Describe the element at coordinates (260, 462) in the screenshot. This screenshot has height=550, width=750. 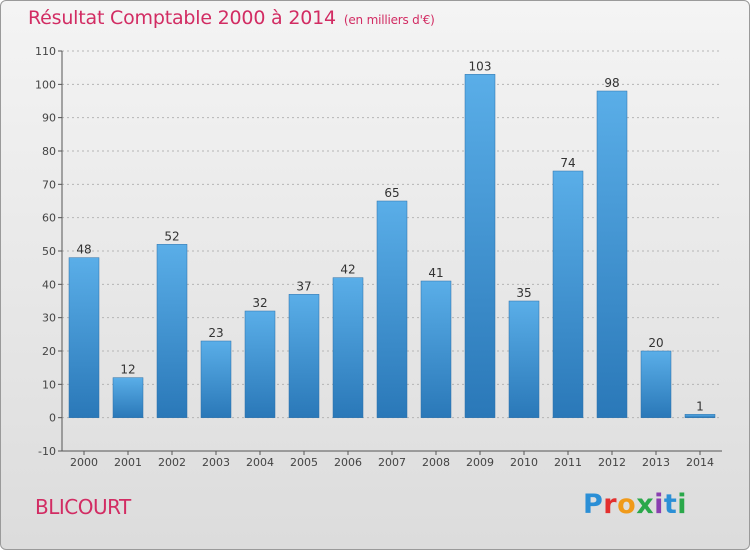
I see `x-tick-label: 2004` at that location.